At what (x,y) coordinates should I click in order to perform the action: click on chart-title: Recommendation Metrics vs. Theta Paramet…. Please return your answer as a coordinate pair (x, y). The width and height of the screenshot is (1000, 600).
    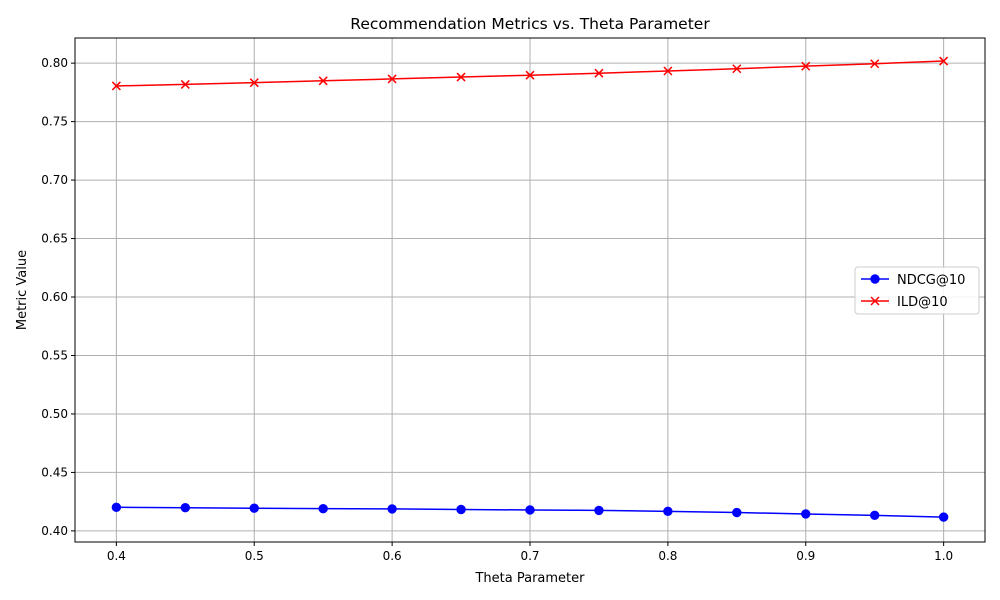
    Looking at the image, I should click on (530, 24).